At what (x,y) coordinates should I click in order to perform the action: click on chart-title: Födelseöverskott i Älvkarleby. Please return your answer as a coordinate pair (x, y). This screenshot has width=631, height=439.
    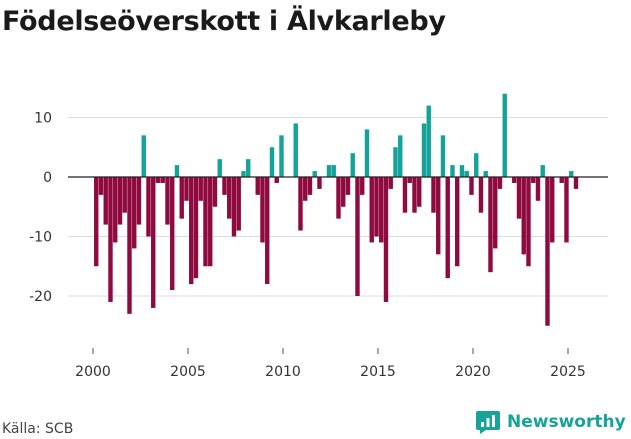
    Looking at the image, I should click on (224, 21).